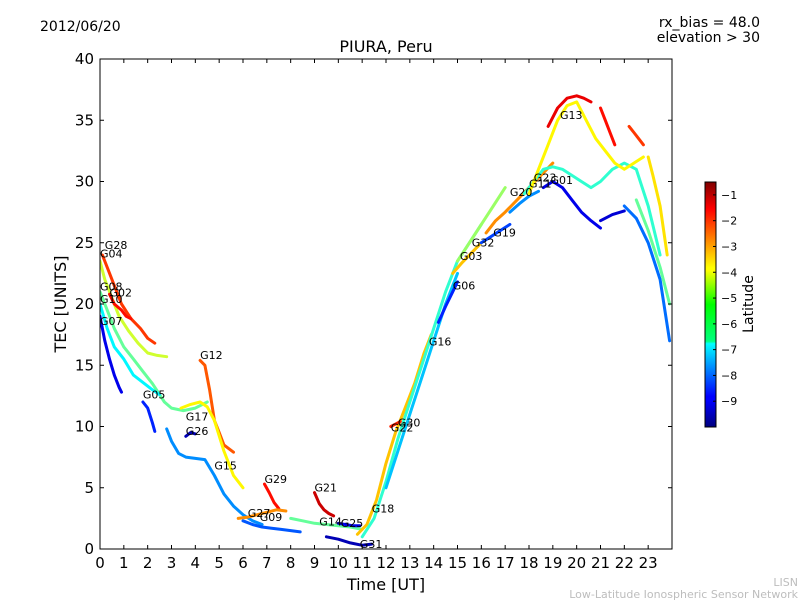 The height and width of the screenshot is (600, 800). Describe the element at coordinates (330, 522) in the screenshot. I see `satellite-label-g14: G14` at that location.